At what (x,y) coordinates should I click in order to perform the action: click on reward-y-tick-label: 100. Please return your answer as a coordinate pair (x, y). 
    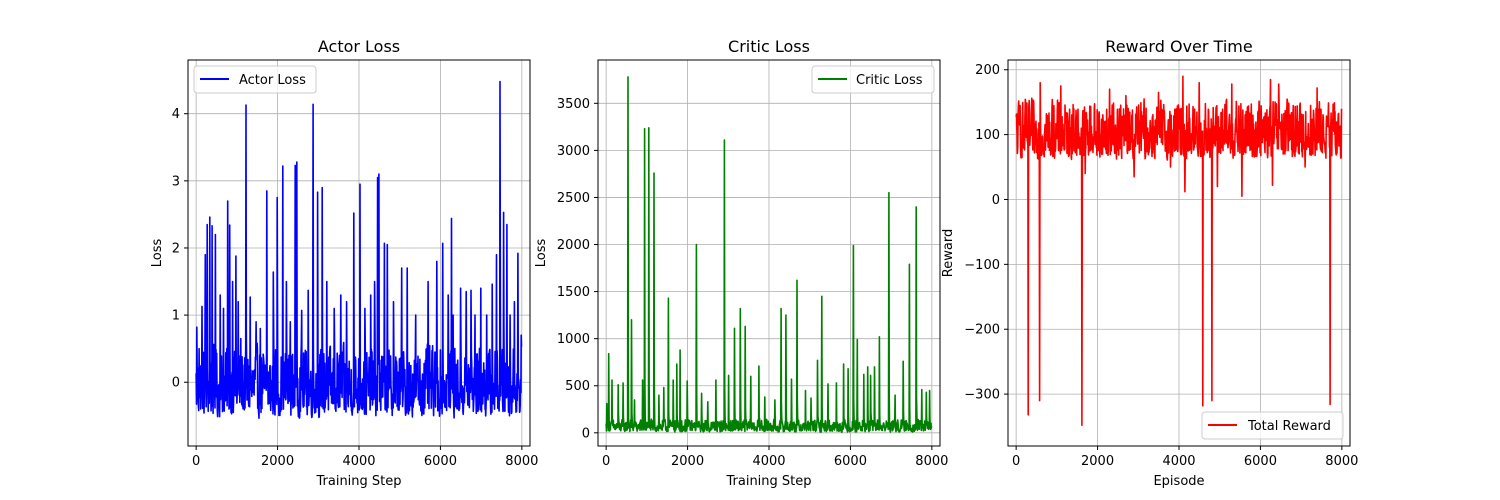
    Looking at the image, I should click on (987, 135).